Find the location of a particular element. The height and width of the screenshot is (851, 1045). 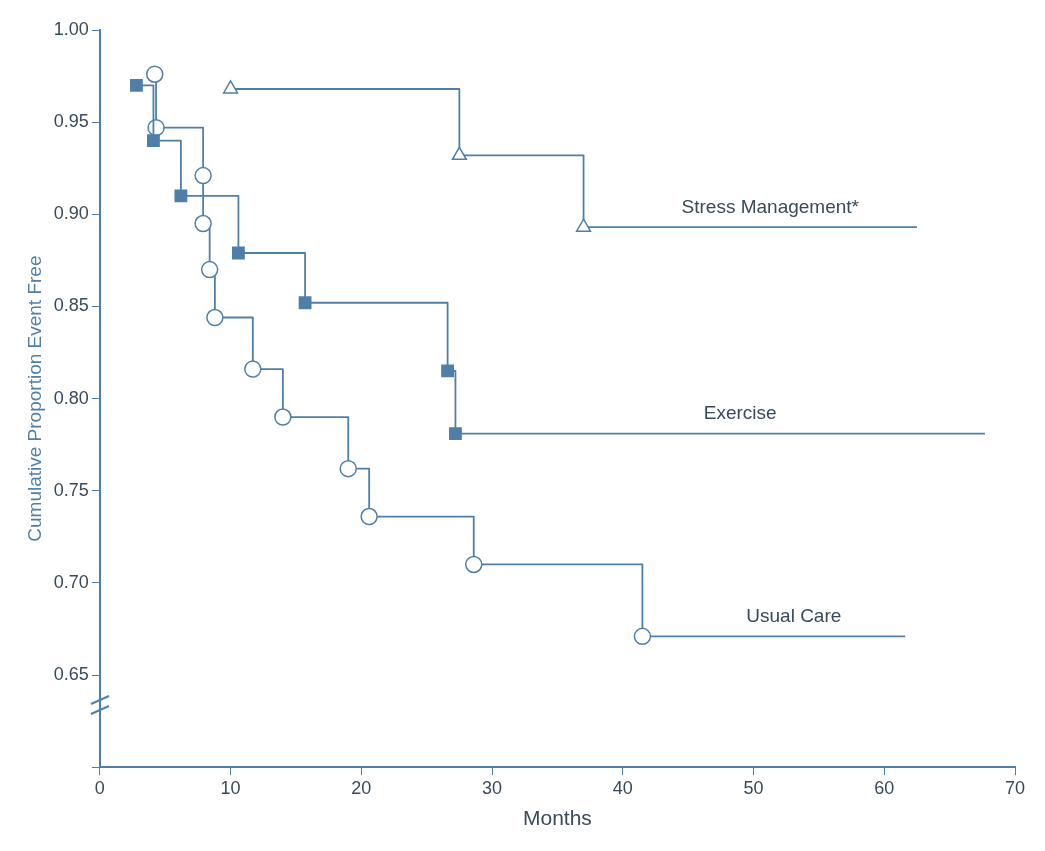

x-tick-label: 20 is located at coordinates (361, 787).